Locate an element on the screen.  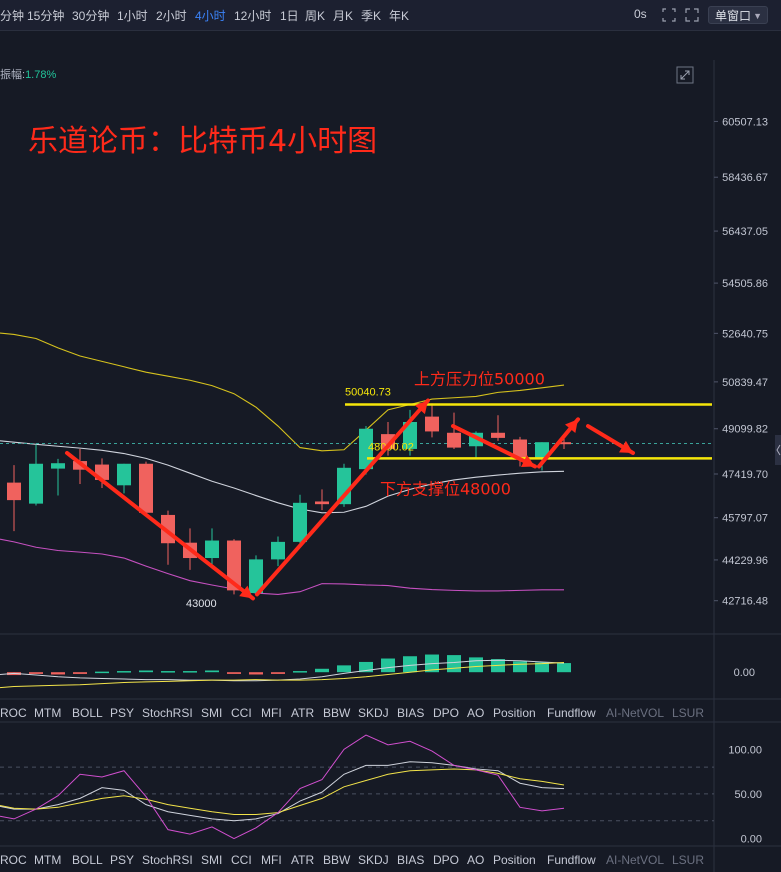
price-tick-label: 56437.05 is located at coordinates (745, 232).